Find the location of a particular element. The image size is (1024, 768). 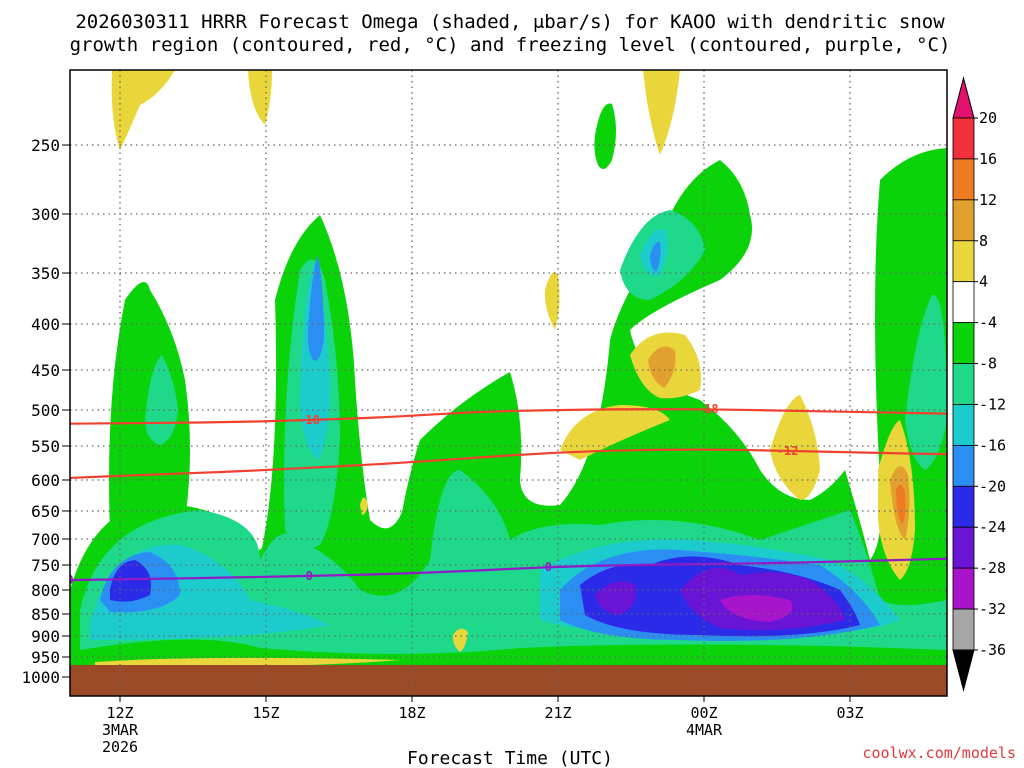

x-tick-label-03Z: 03Z is located at coordinates (849, 713).